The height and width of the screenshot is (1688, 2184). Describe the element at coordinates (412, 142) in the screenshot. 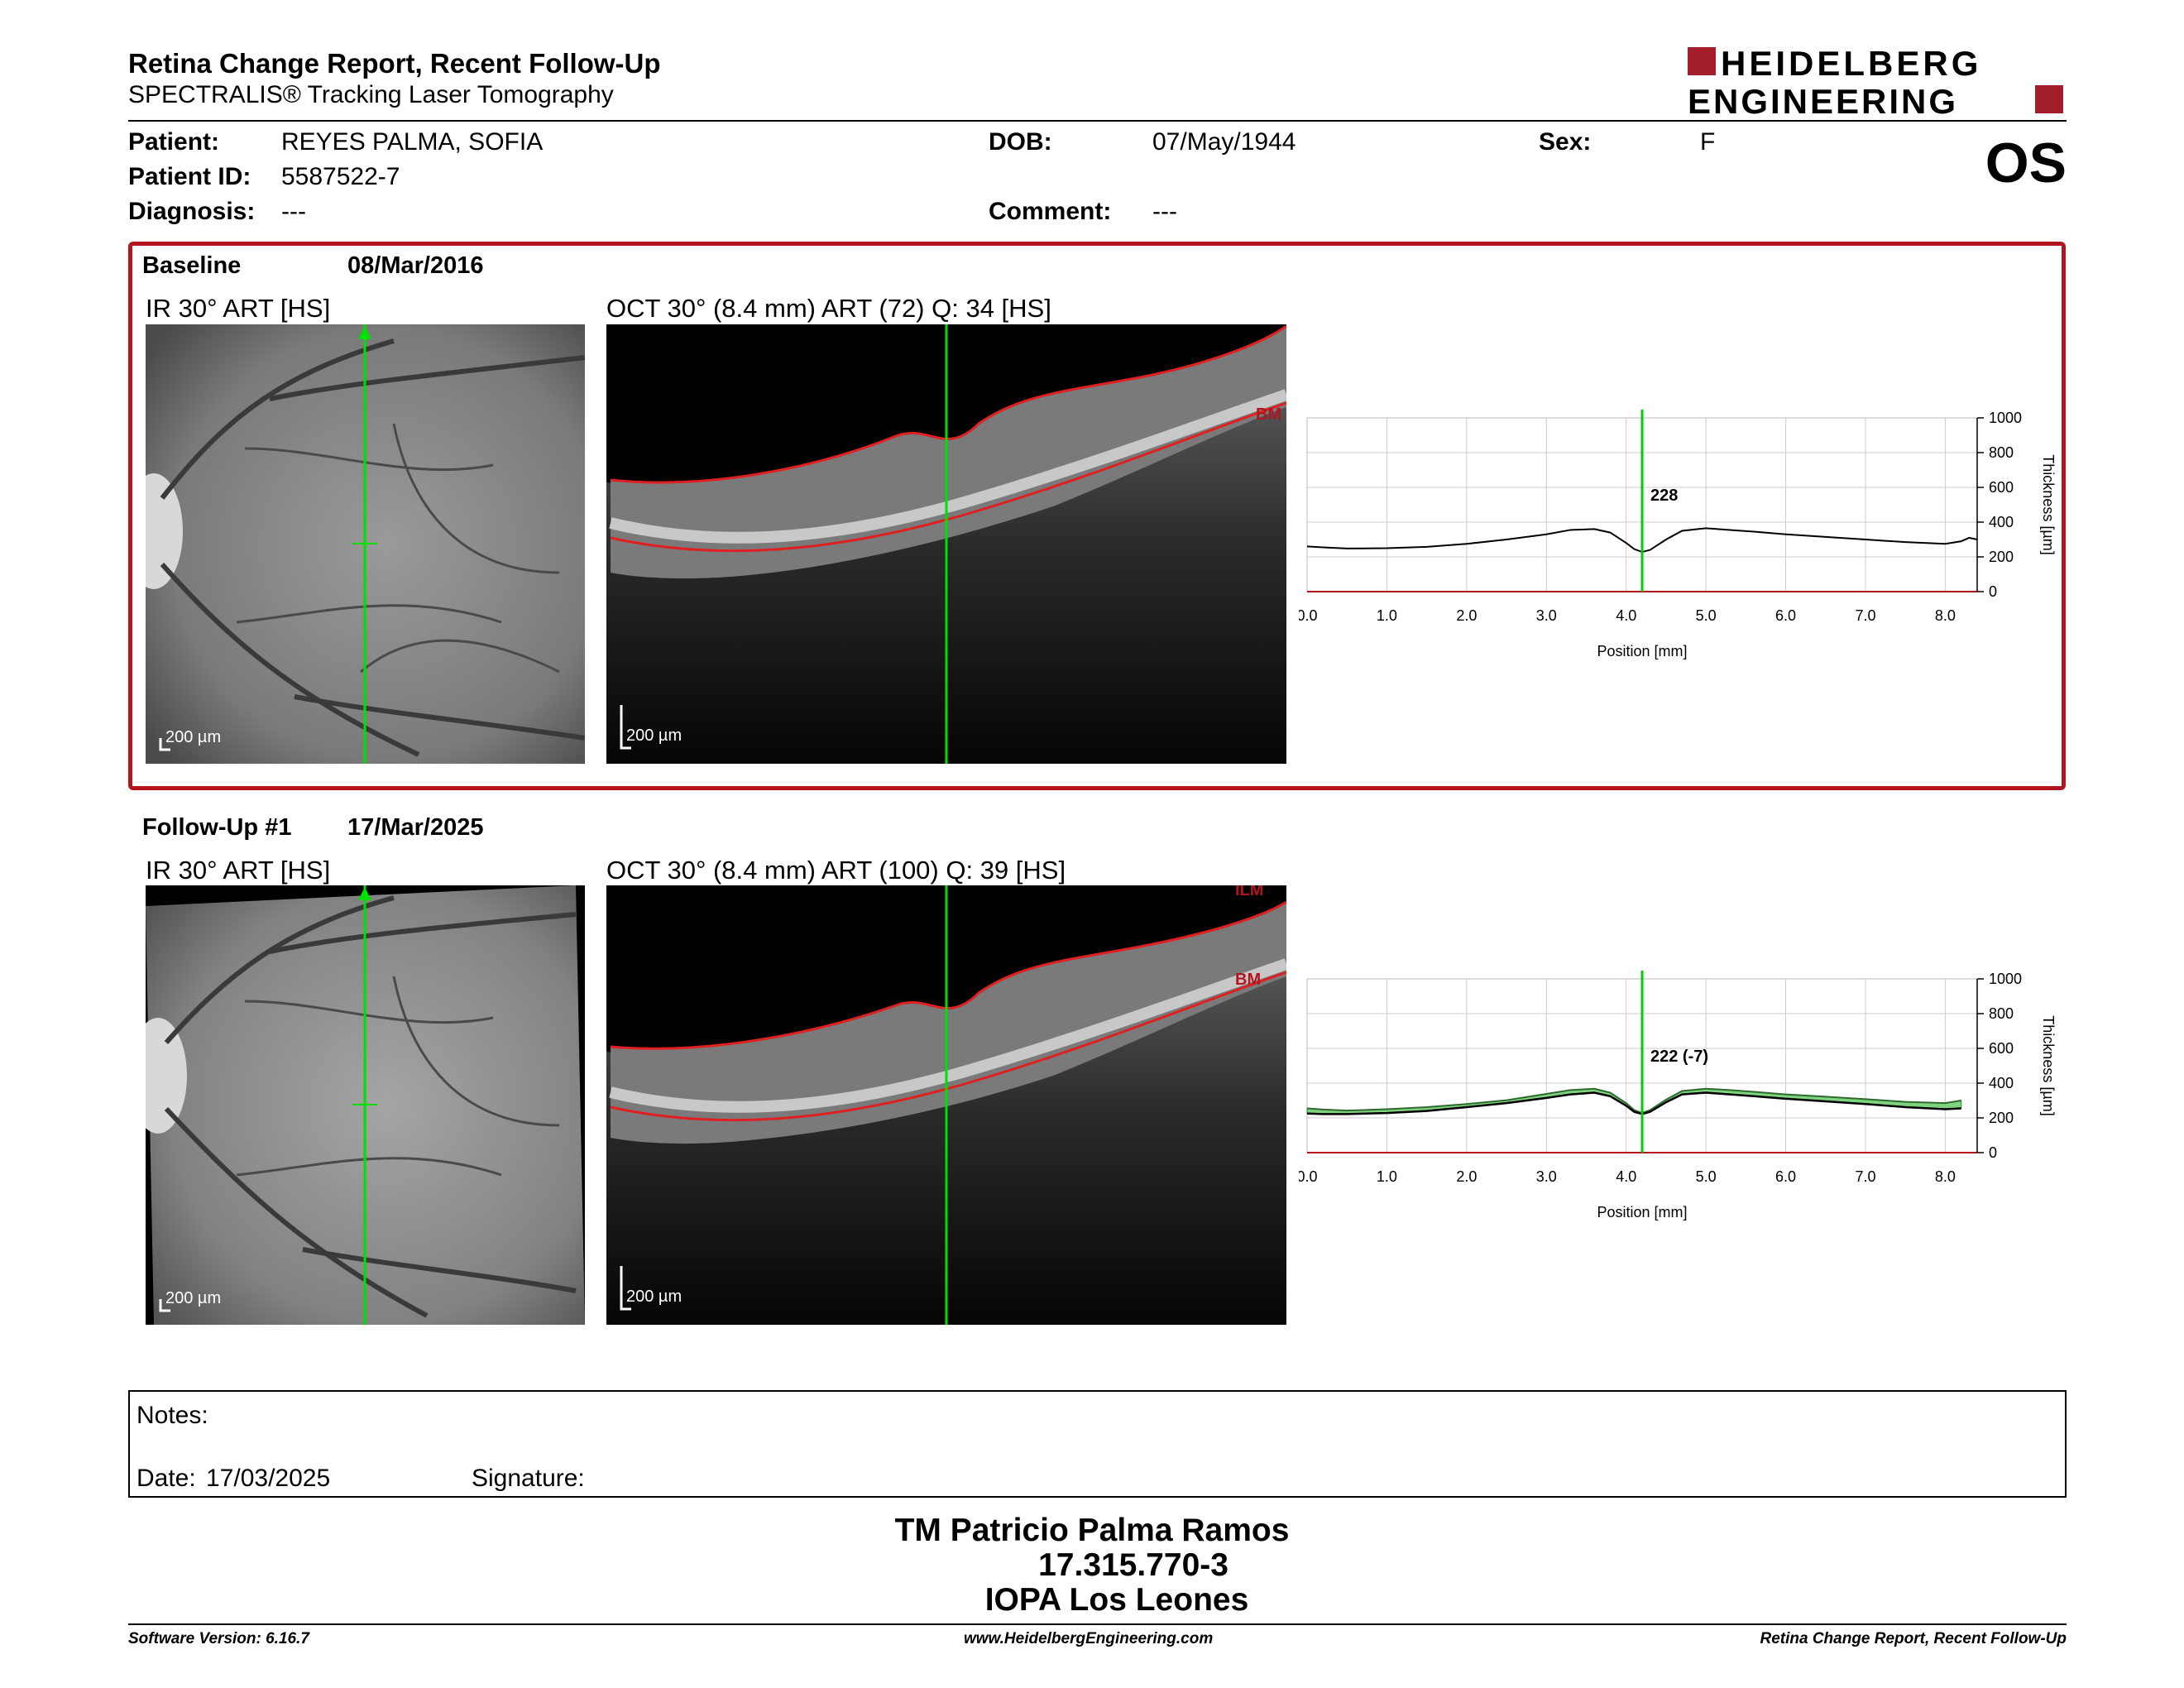

I see `patient-name: REYES PALMA, SOFIA` at that location.